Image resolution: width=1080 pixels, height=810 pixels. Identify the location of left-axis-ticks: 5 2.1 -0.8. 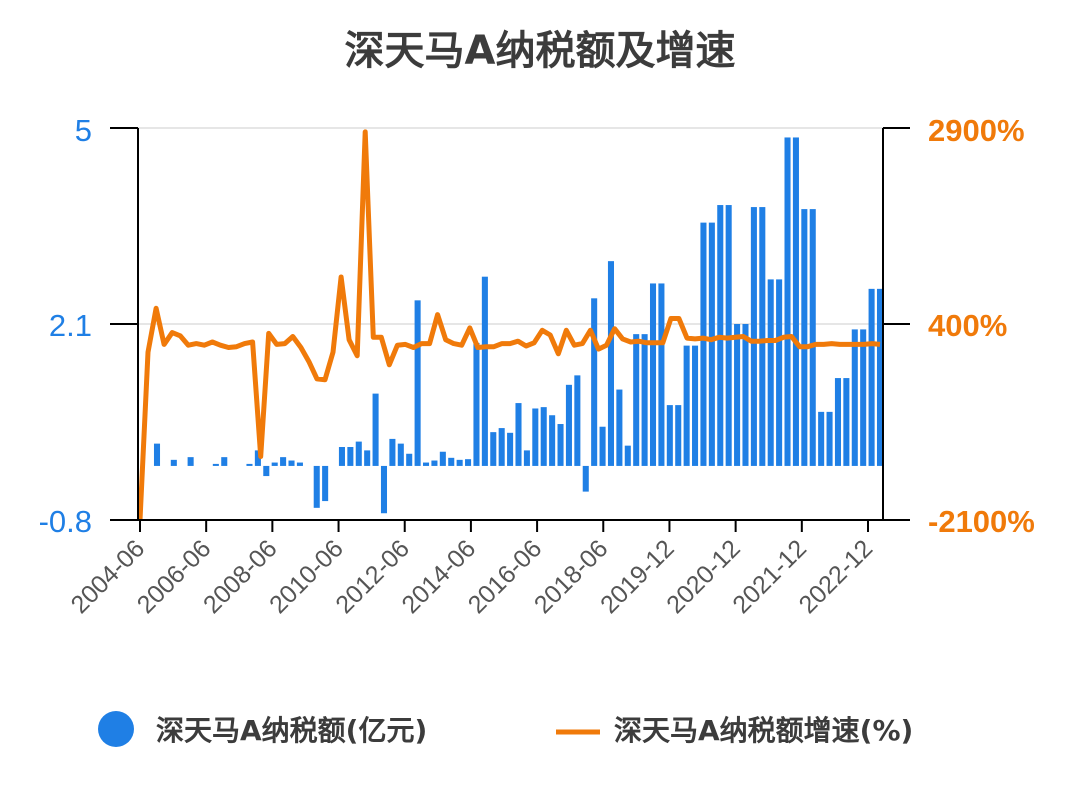
(65, 326).